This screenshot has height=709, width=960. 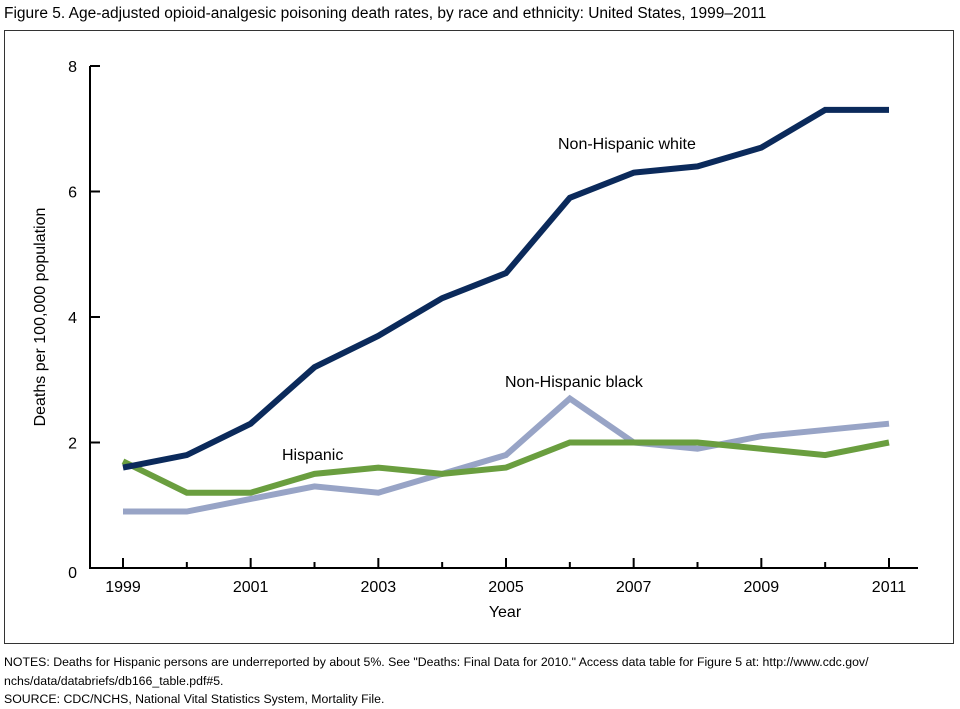 What do you see at coordinates (72, 193) in the screenshot?
I see `y-tick-label: 6` at bounding box center [72, 193].